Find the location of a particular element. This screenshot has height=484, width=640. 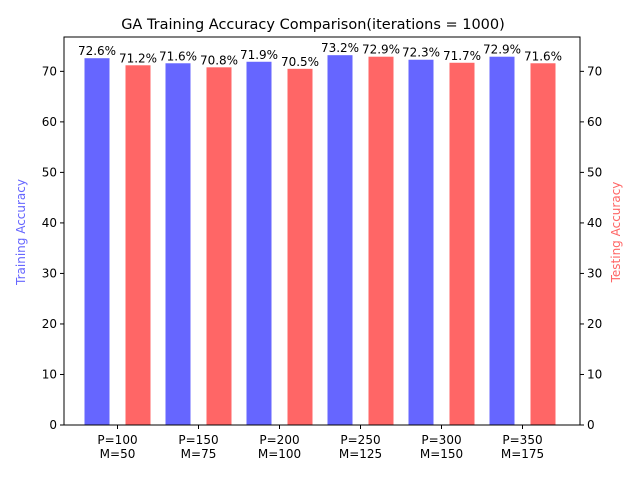

testing-value-label-4: 71.7% is located at coordinates (462, 56).